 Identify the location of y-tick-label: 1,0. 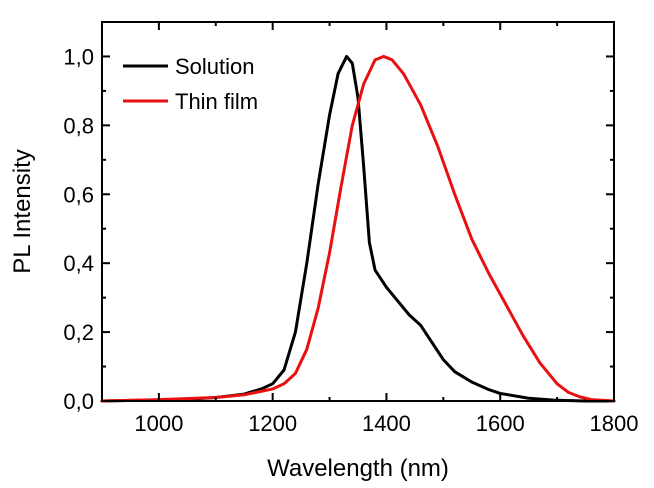
(78, 56).